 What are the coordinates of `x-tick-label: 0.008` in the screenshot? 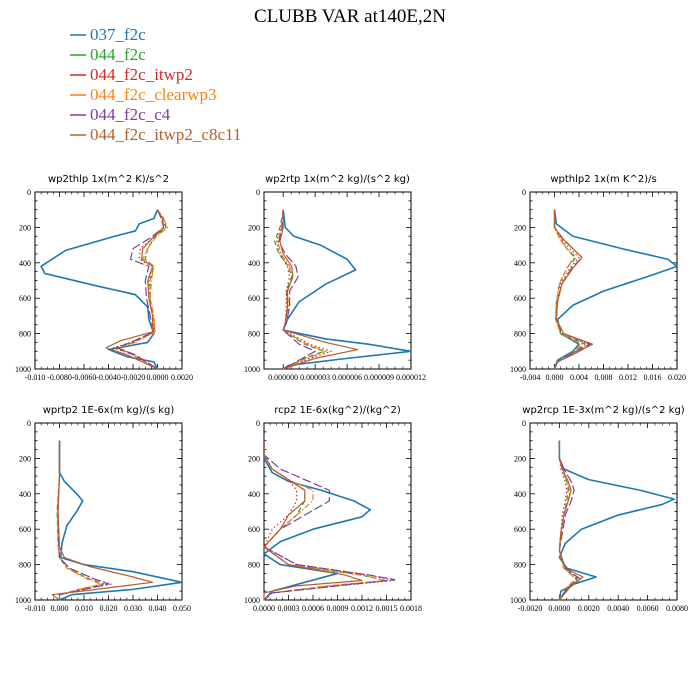 It's located at (604, 377).